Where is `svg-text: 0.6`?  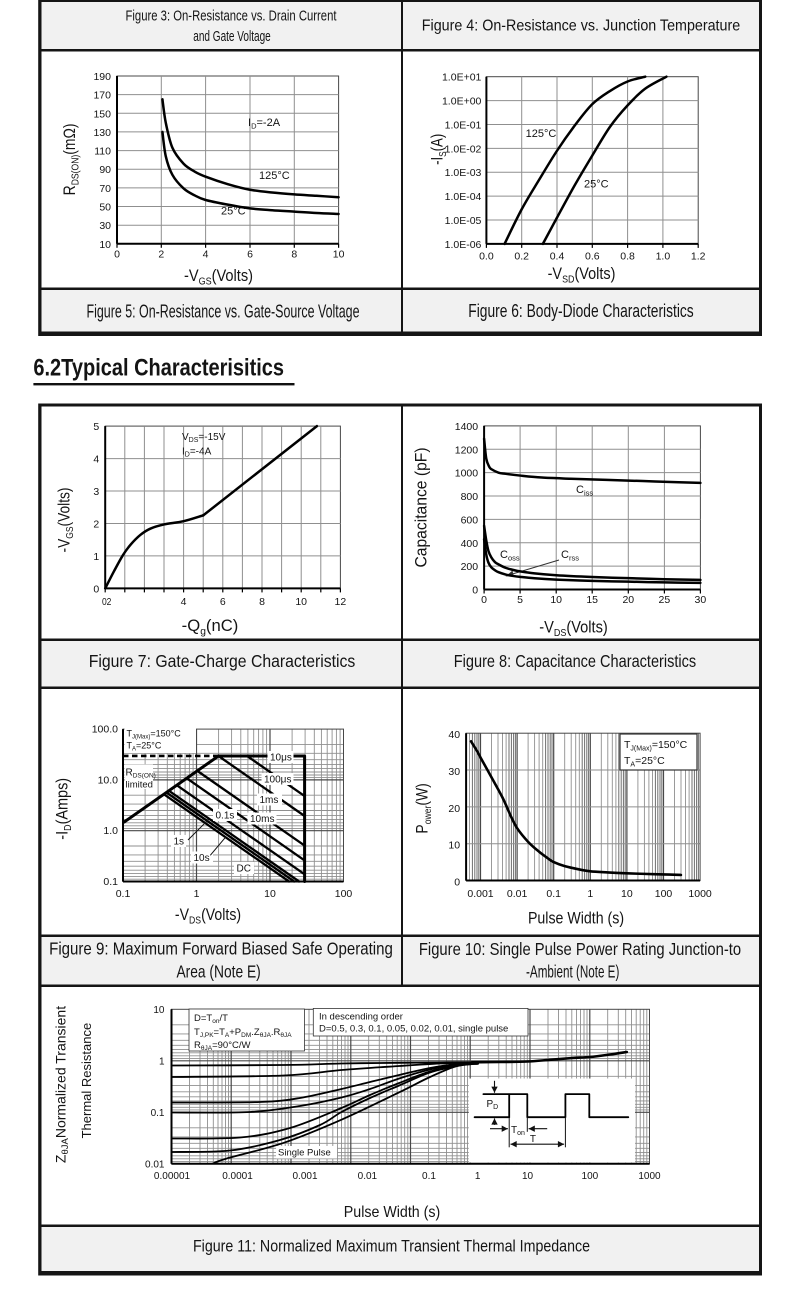
svg-text: 0.6 is located at coordinates (592, 257).